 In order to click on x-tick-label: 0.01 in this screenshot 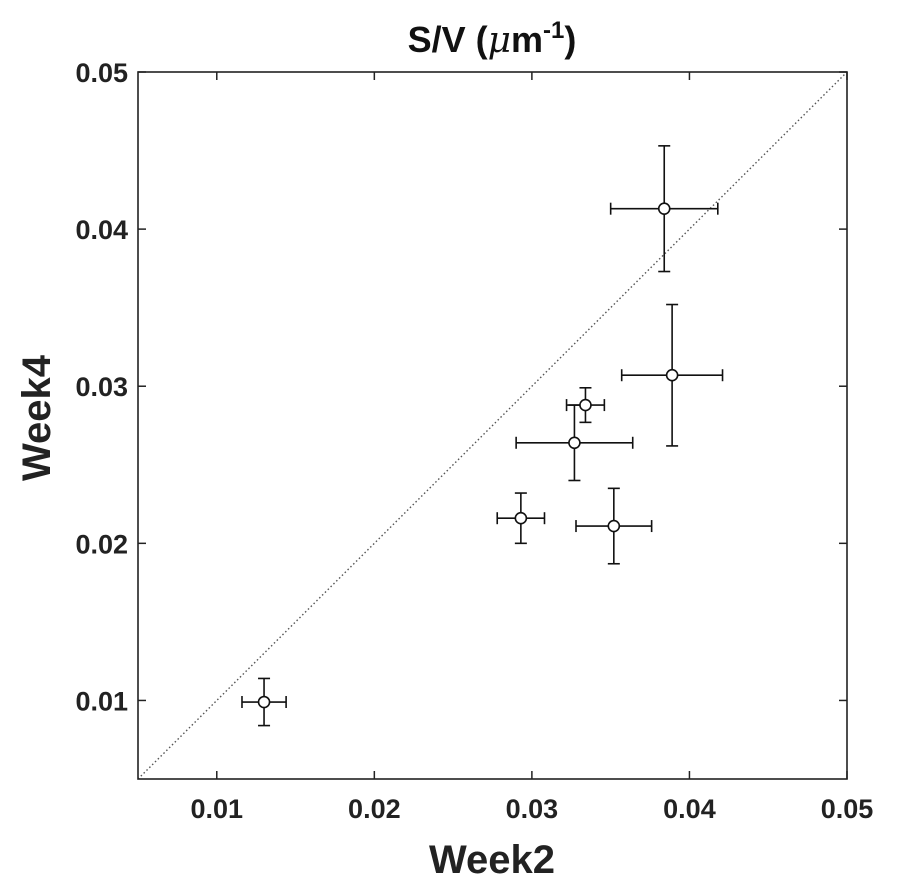, I will do `click(216, 809)`.